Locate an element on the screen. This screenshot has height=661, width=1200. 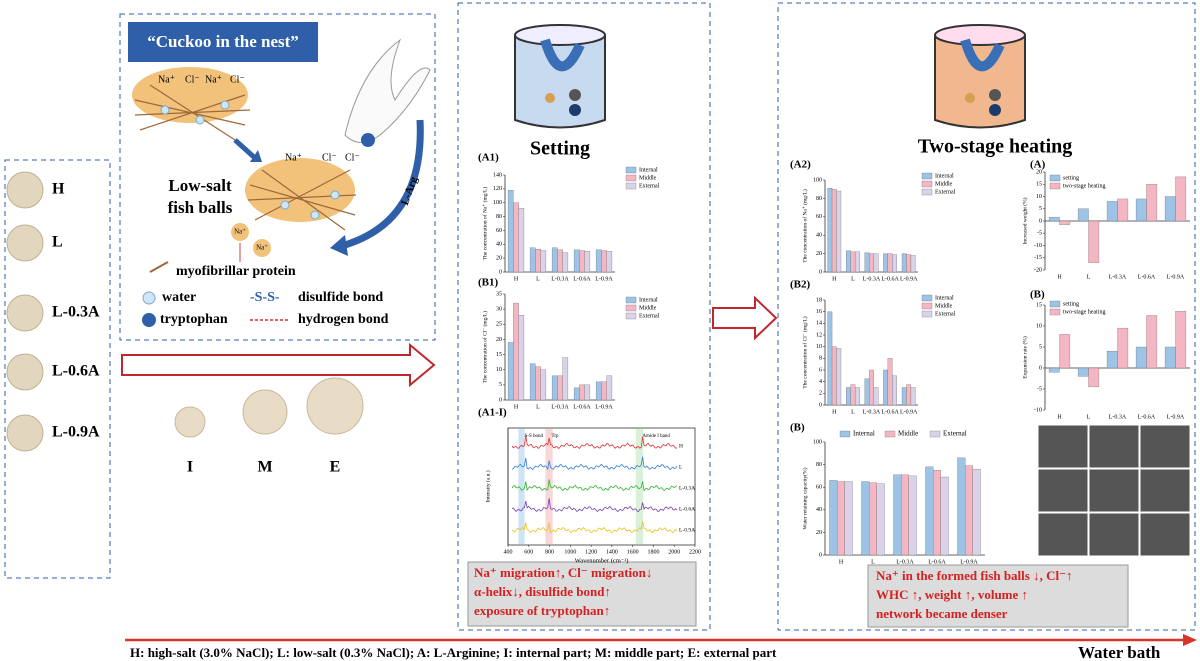
y-axis-label: The concentration of Cl⁻ (mg/L) is located at coordinates (484, 347).